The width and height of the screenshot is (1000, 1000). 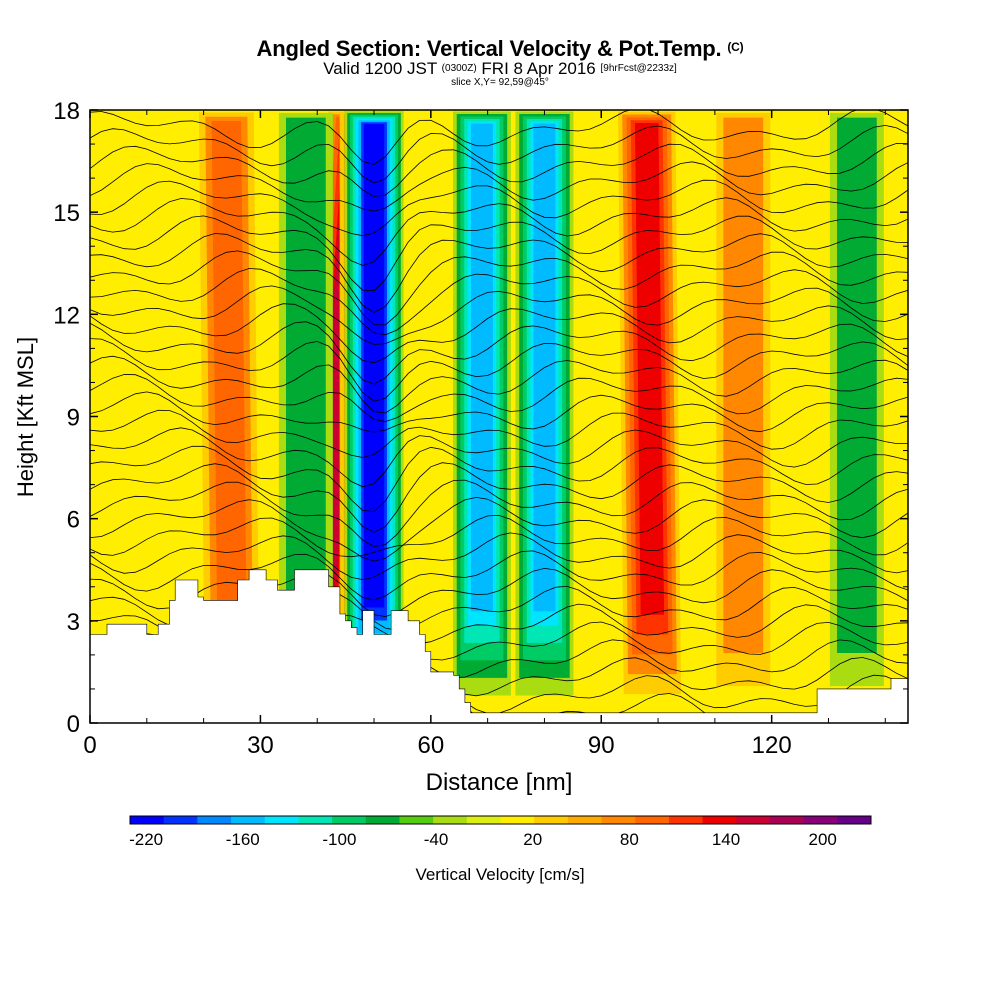 I want to click on x-tick-label-2: 60, so click(x=430, y=745).